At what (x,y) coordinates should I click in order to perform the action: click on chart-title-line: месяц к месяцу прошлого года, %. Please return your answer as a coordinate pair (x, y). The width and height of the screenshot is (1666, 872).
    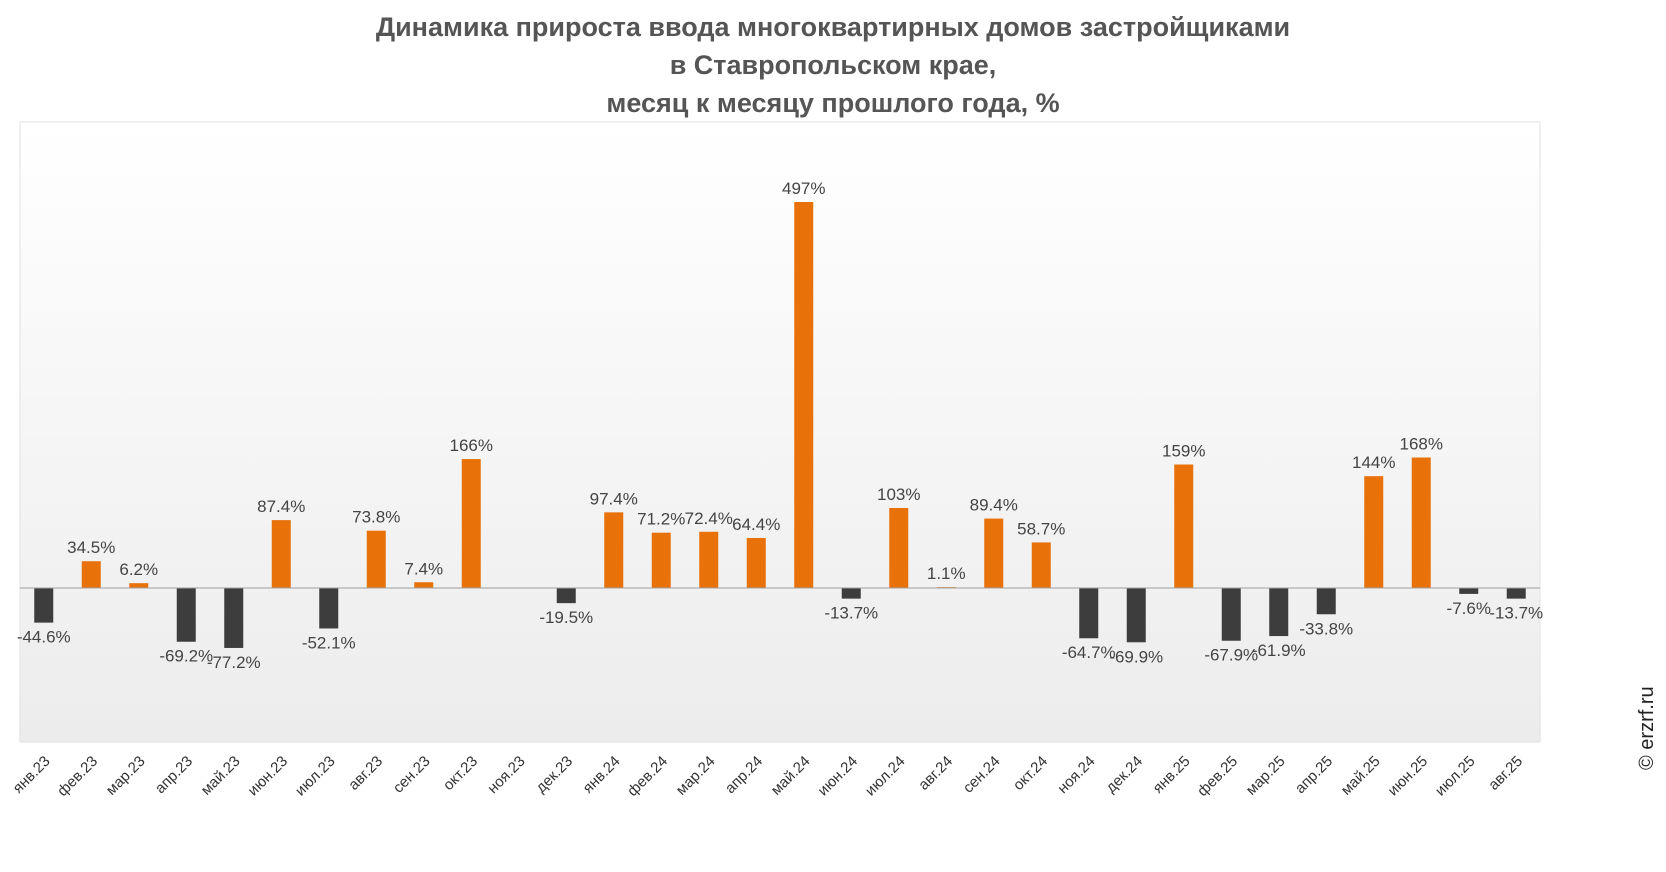
    Looking at the image, I should click on (833, 103).